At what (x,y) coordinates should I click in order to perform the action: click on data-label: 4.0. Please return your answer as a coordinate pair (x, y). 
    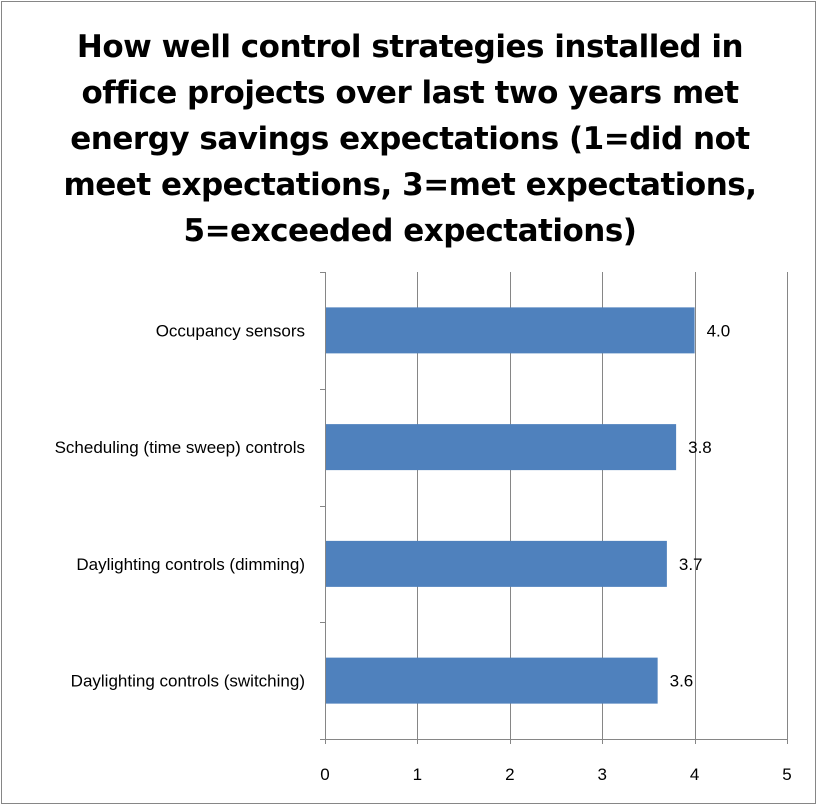
    Looking at the image, I should click on (719, 330).